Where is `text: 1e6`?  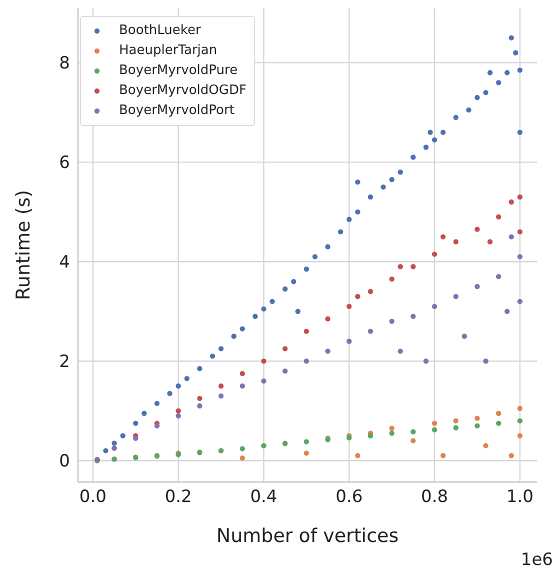
text: 1e6 is located at coordinates (536, 560).